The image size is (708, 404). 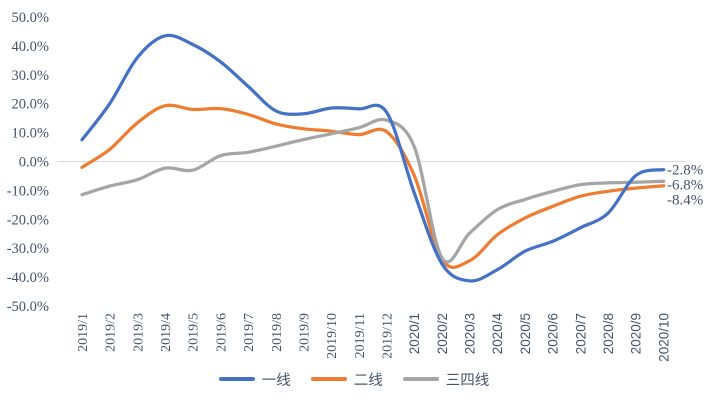 I want to click on x-axis-tick-label: 2019/11, so click(x=360, y=335).